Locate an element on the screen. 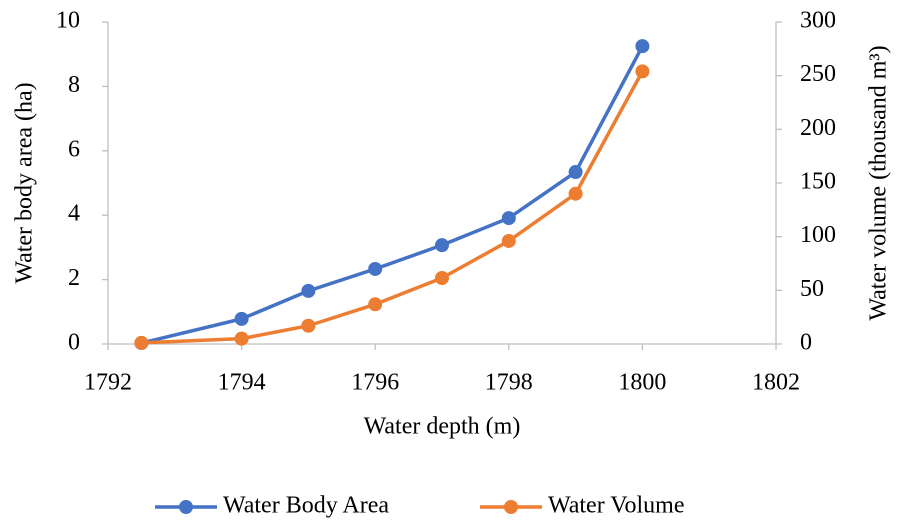 Image resolution: width=898 pixels, height=525 pixels. x-tick-label: 1794 is located at coordinates (242, 383).